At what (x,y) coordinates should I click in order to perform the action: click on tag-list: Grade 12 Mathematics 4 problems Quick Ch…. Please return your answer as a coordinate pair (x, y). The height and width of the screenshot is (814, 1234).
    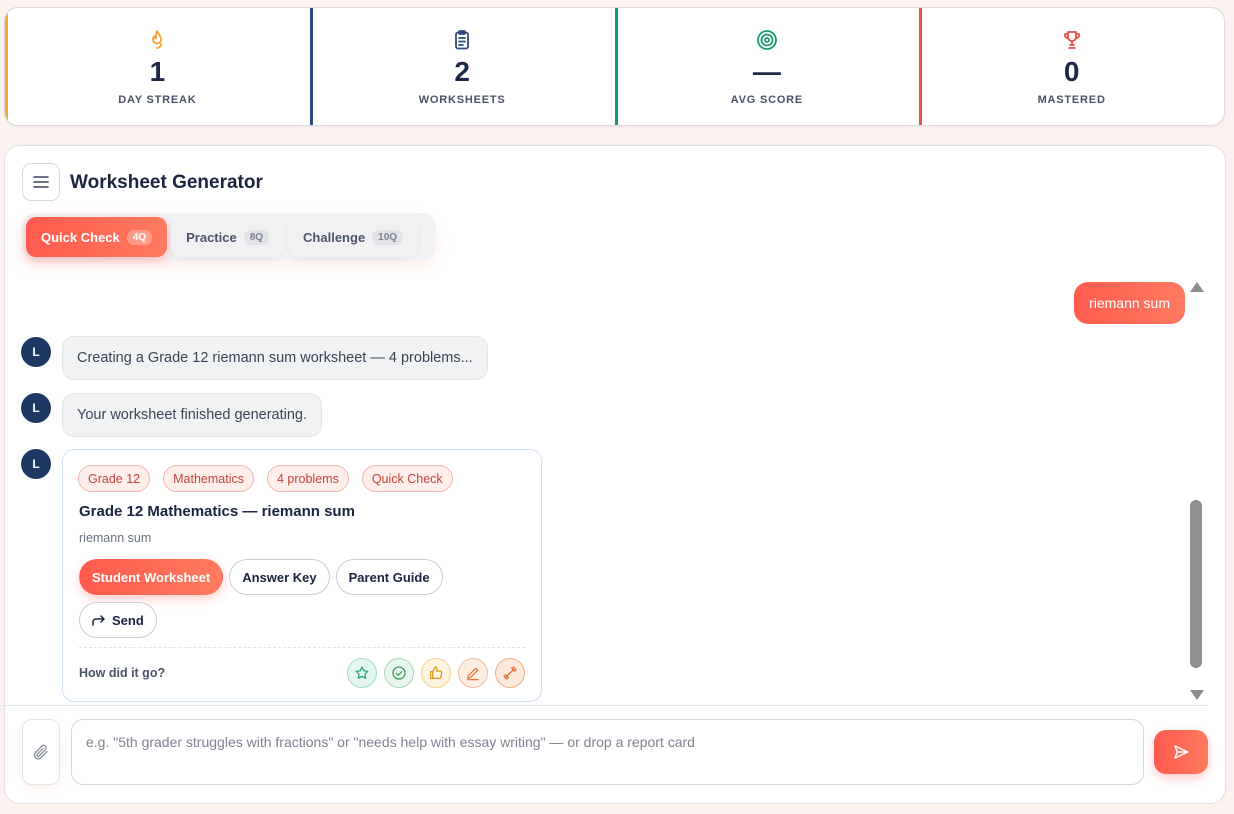
    Looking at the image, I should click on (265, 478).